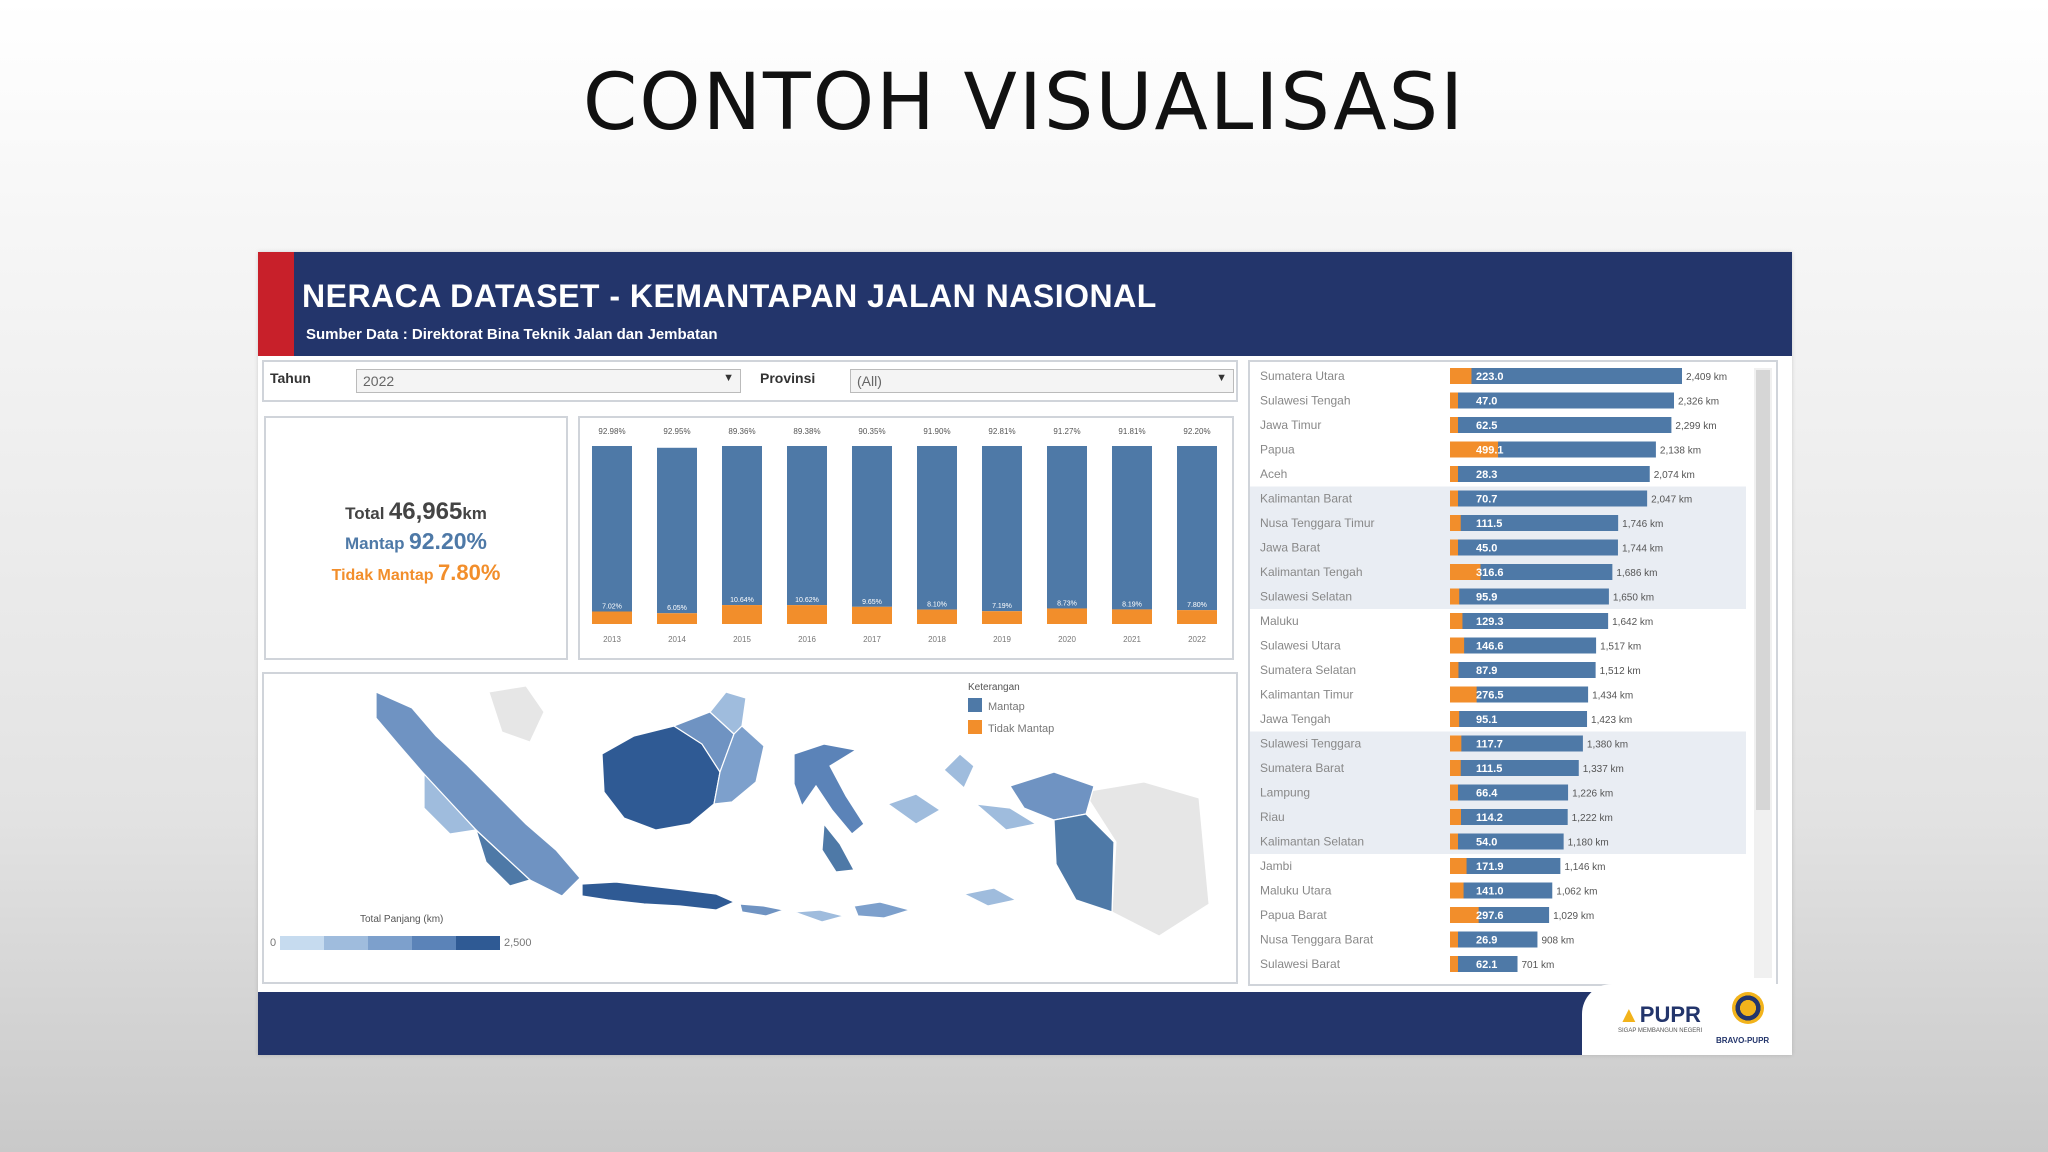  Describe the element at coordinates (1603, 769) in the screenshot. I see `total-label: 1,337 km` at that location.